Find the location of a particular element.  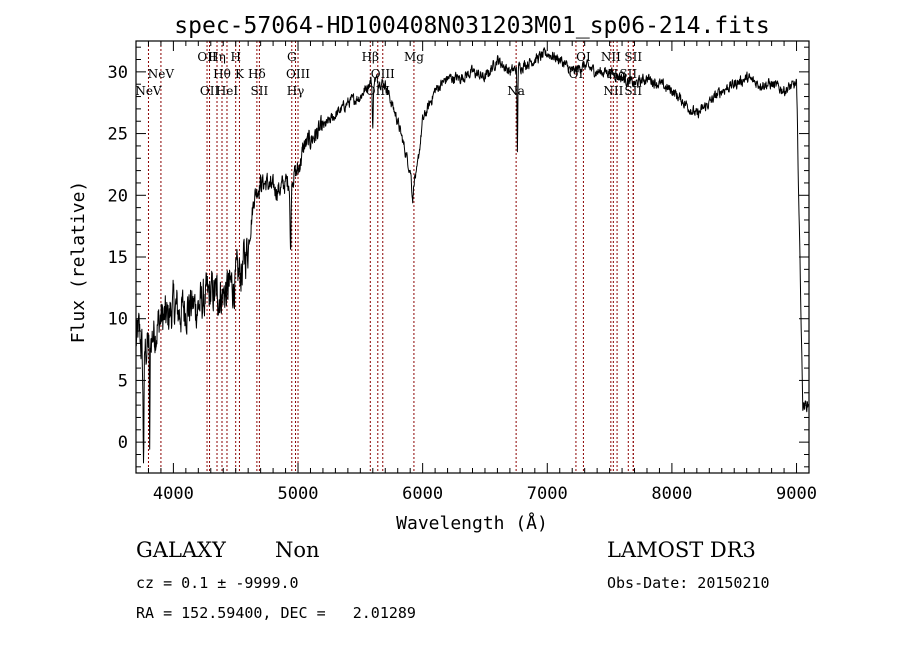

x-tick-label: 7000 is located at coordinates (547, 494).